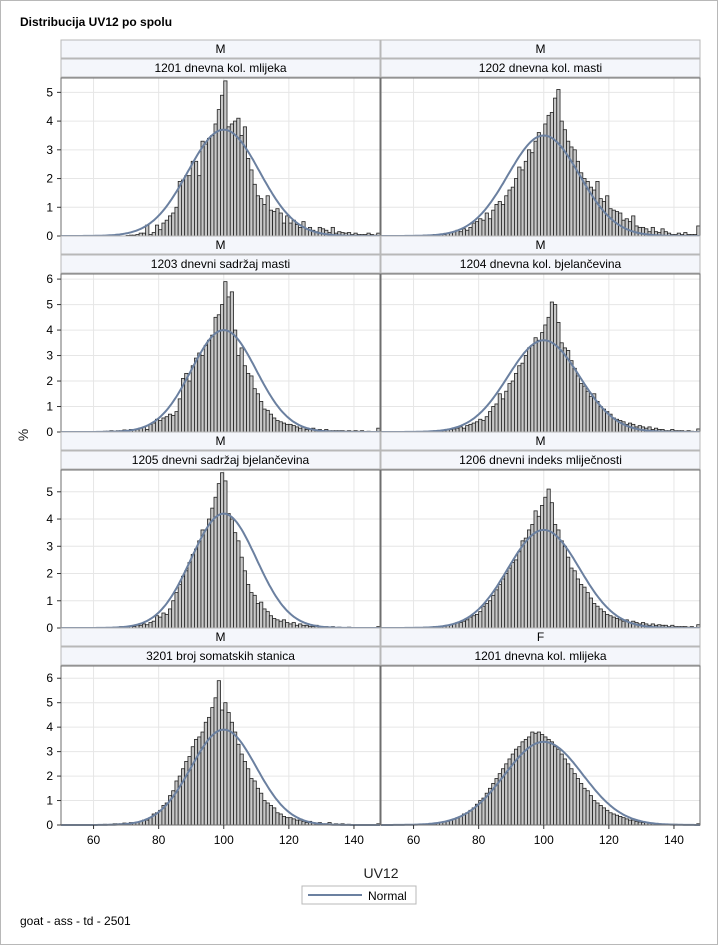 This screenshot has width=718, height=945. Describe the element at coordinates (49, 279) in the screenshot. I see `y-tick-label: 6` at that location.